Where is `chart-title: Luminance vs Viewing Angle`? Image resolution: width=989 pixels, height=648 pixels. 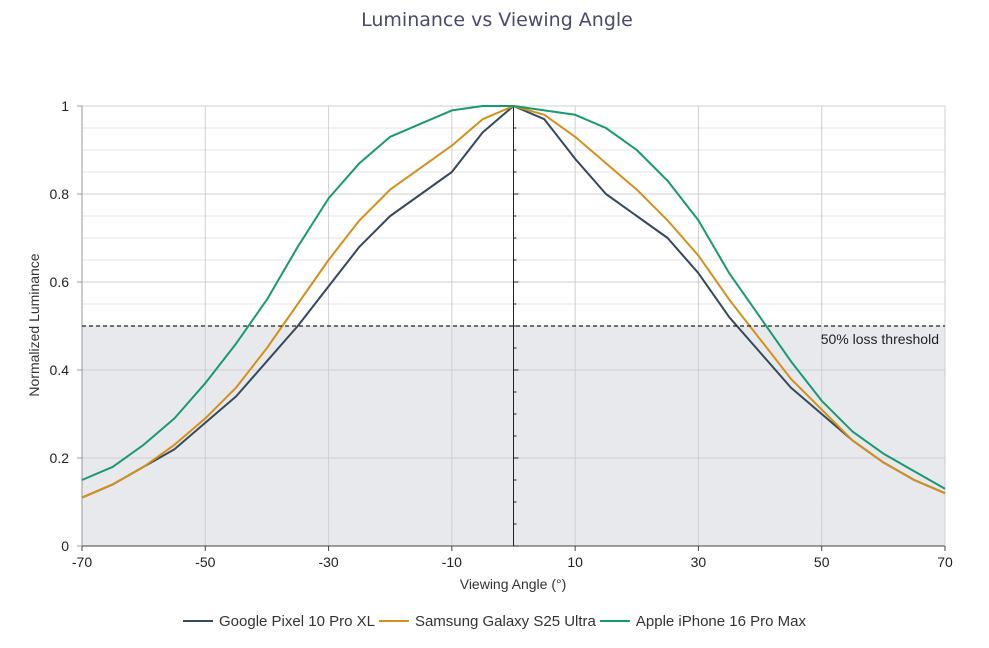
chart-title: Luminance vs Viewing Angle is located at coordinates (497, 20).